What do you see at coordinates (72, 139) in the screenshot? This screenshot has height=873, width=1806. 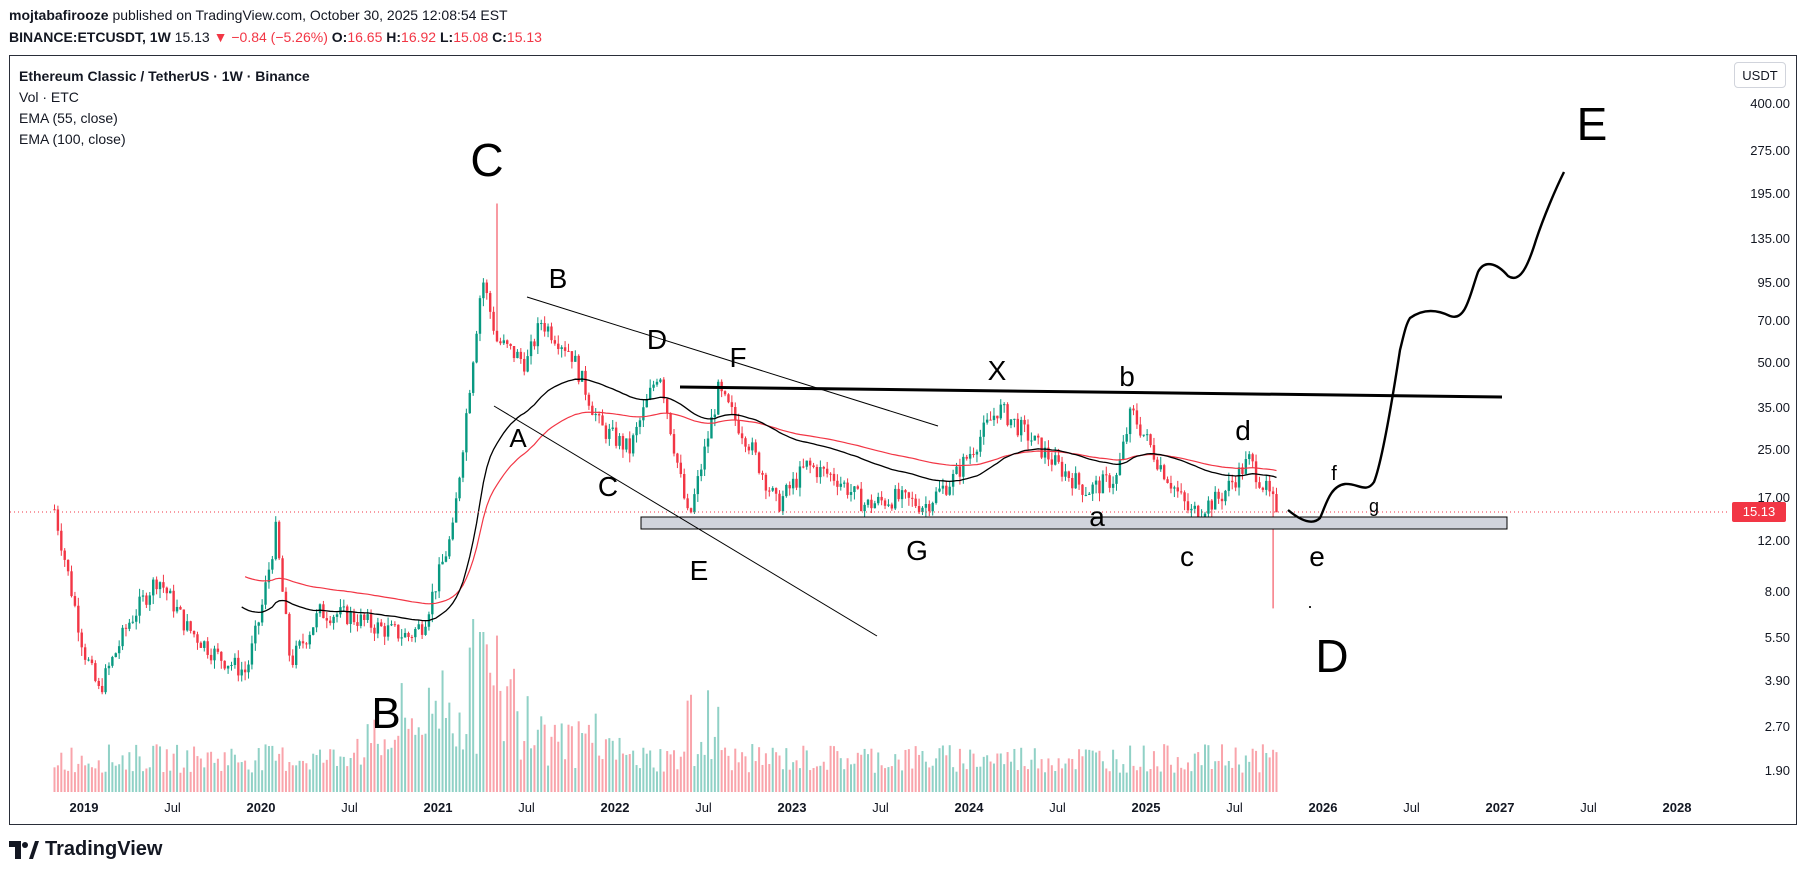 I see `legend-ema100: EMA (100, close)` at bounding box center [72, 139].